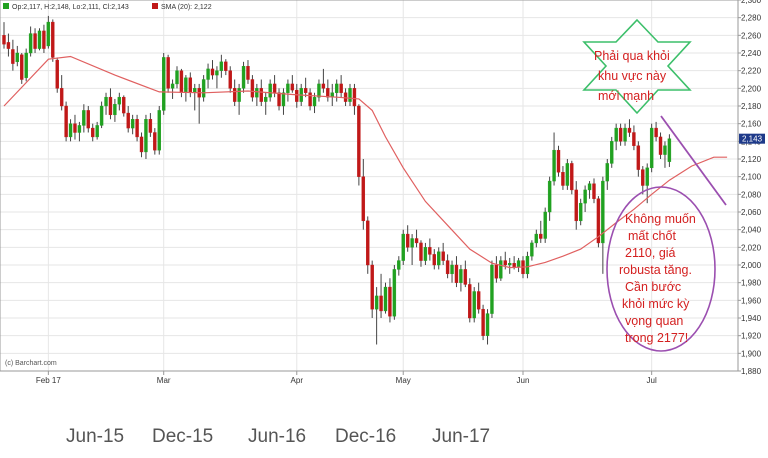  What do you see at coordinates (277, 436) in the screenshot?
I see `contract-label: Jun-16` at bounding box center [277, 436].